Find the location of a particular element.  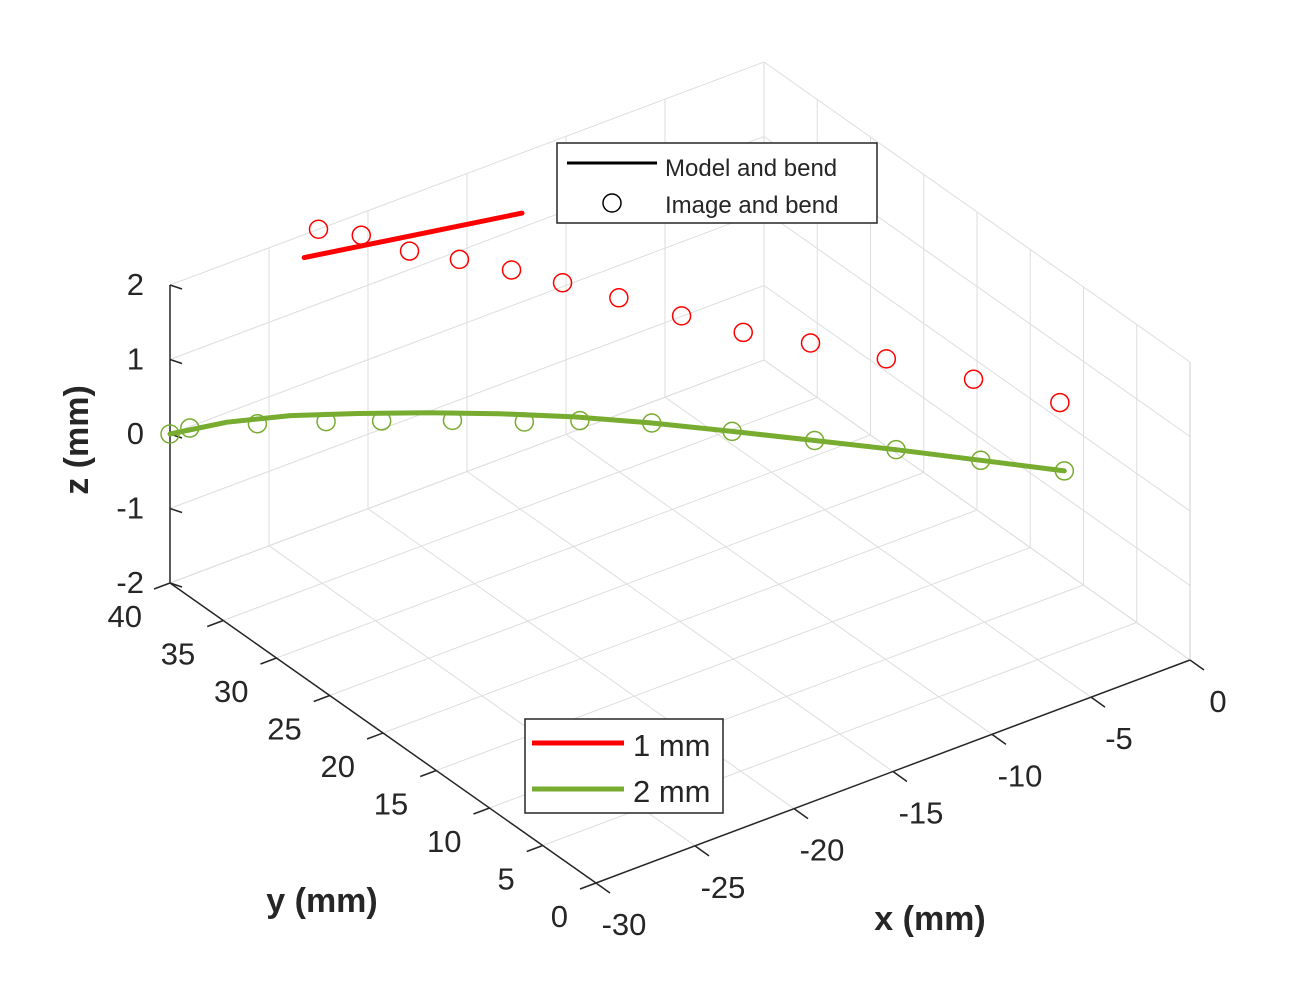

z-tick-label: 2 is located at coordinates (135, 284).